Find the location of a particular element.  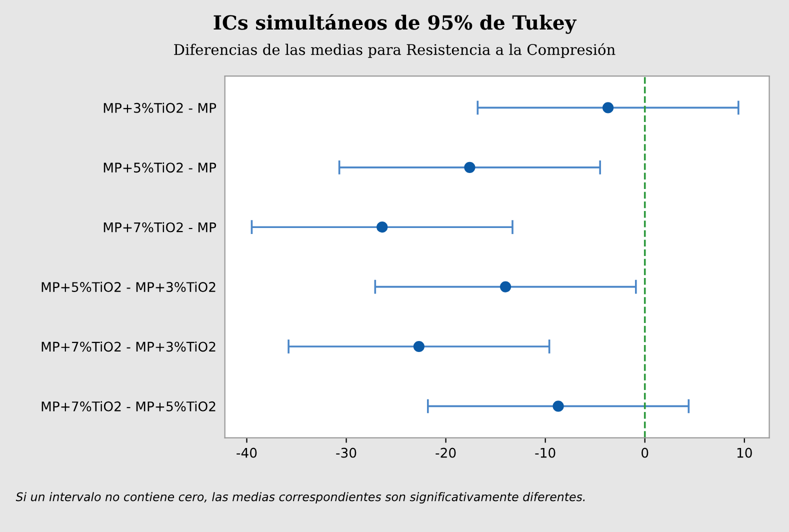

x-tick-label: -10 is located at coordinates (545, 453).